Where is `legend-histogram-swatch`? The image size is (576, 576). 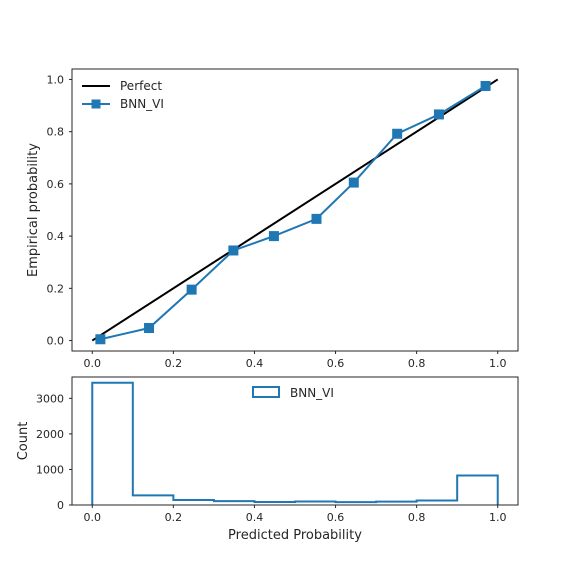 legend-histogram-swatch is located at coordinates (266, 392).